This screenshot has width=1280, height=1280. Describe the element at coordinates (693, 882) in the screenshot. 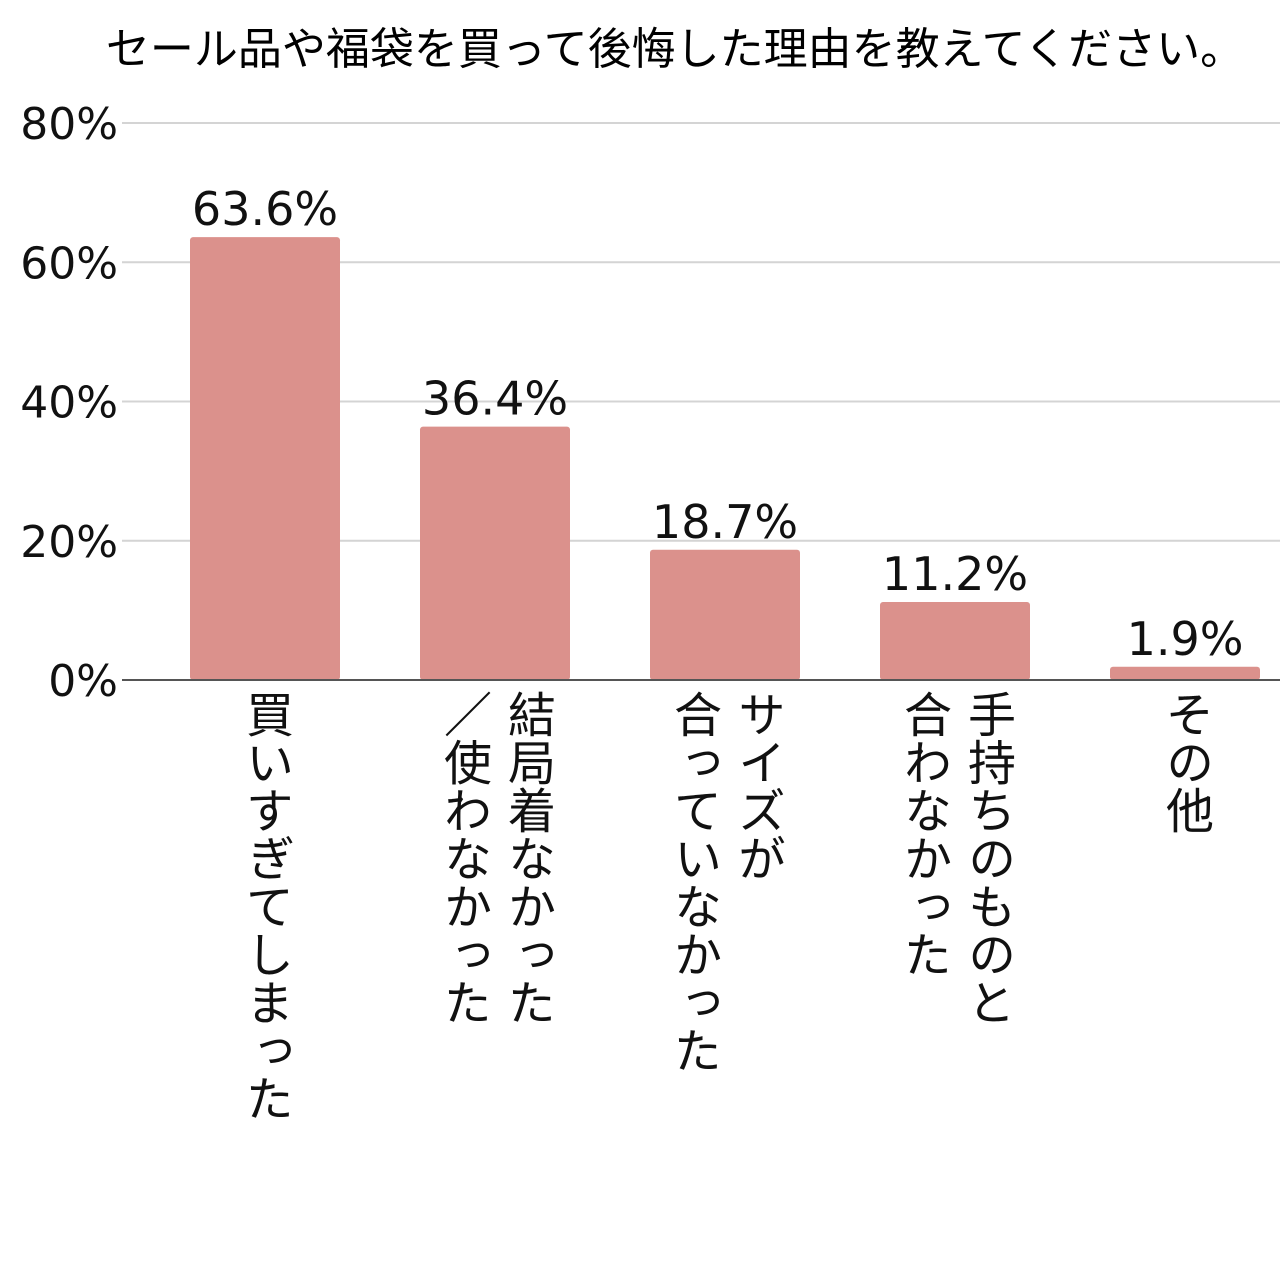

I see `category-label-line: 合っていなかった` at that location.